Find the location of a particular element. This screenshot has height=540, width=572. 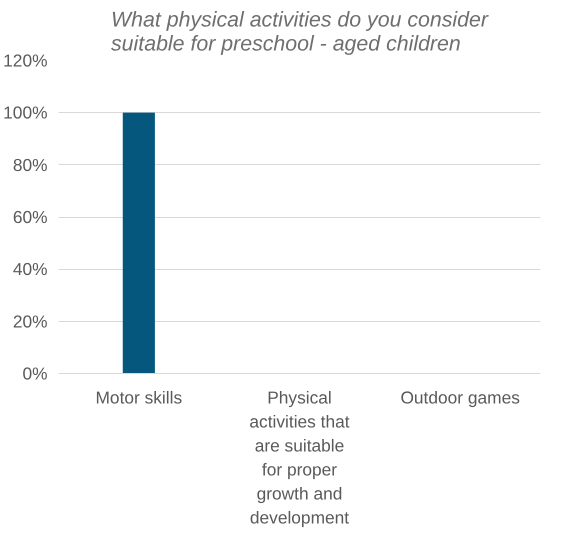

x-tick-label: Outdoor games is located at coordinates (460, 398).